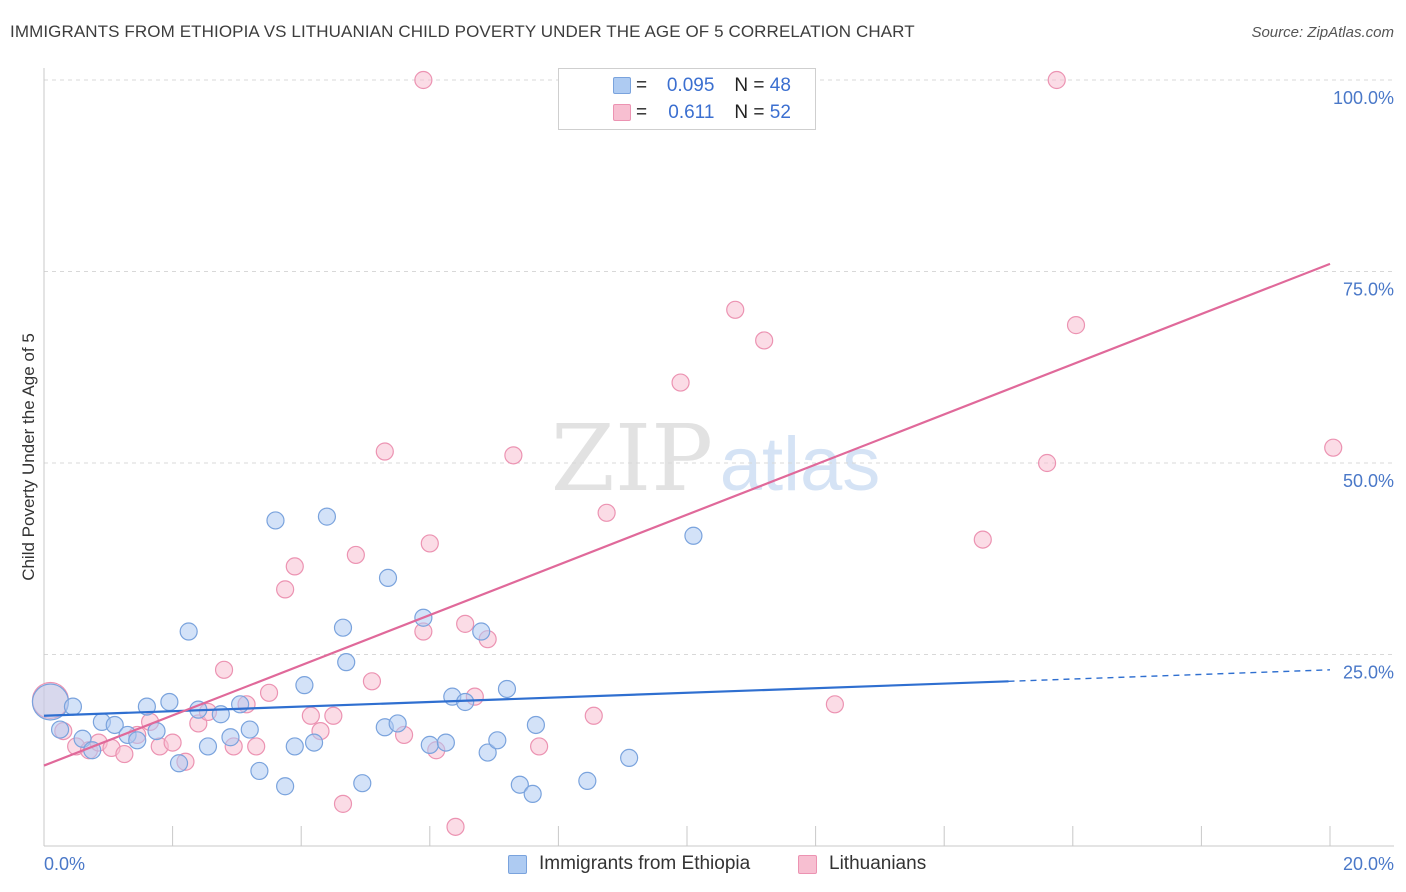 Image resolution: width=1406 pixels, height=892 pixels. What do you see at coordinates (1322, 32) in the screenshot?
I see `source-label: Source: ZipAtlas.com` at bounding box center [1322, 32].